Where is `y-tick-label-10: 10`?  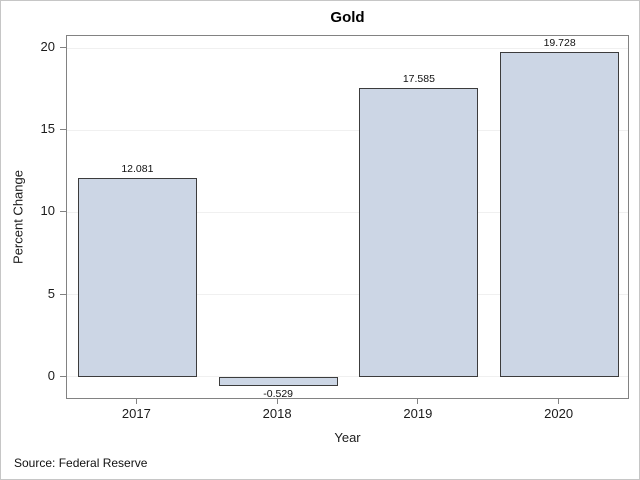 y-tick-label-10: 10 is located at coordinates (47, 211).